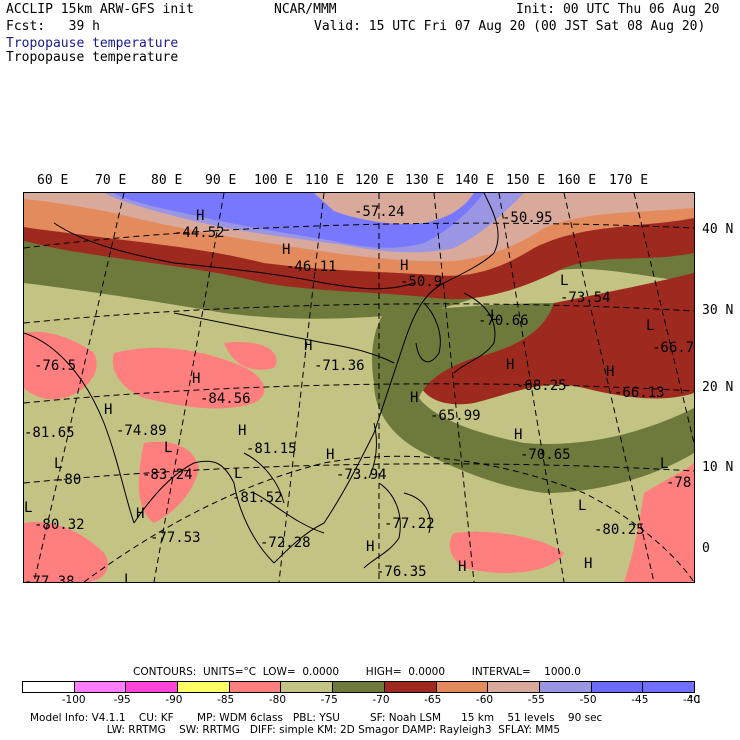  Describe the element at coordinates (706, 548) in the screenshot. I see `lat-label: 0` at that location.